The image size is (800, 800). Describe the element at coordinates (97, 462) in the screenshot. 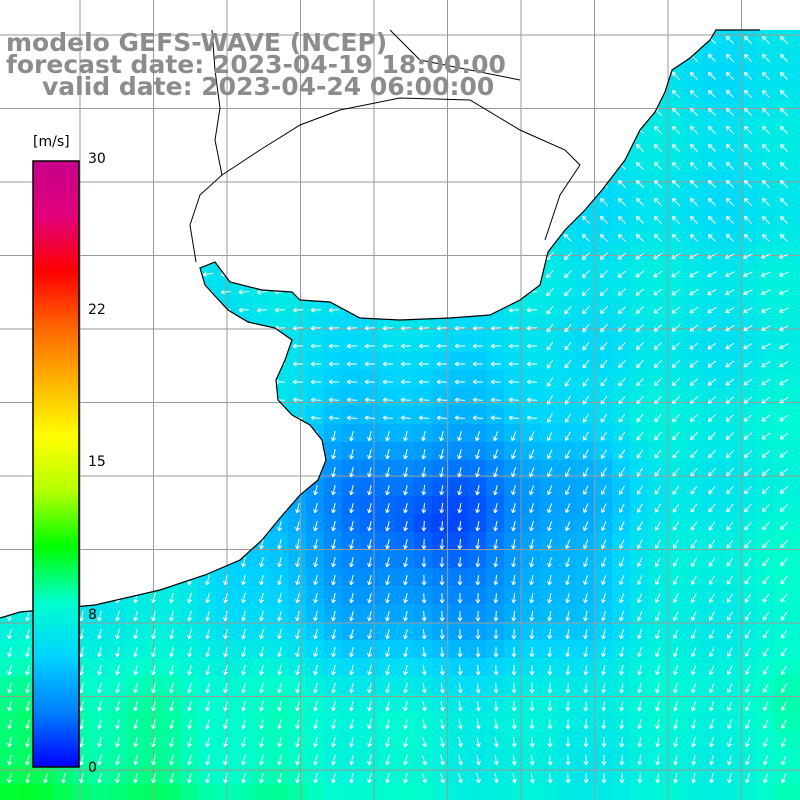

I see `colorbar-tick-15: 15` at that location.